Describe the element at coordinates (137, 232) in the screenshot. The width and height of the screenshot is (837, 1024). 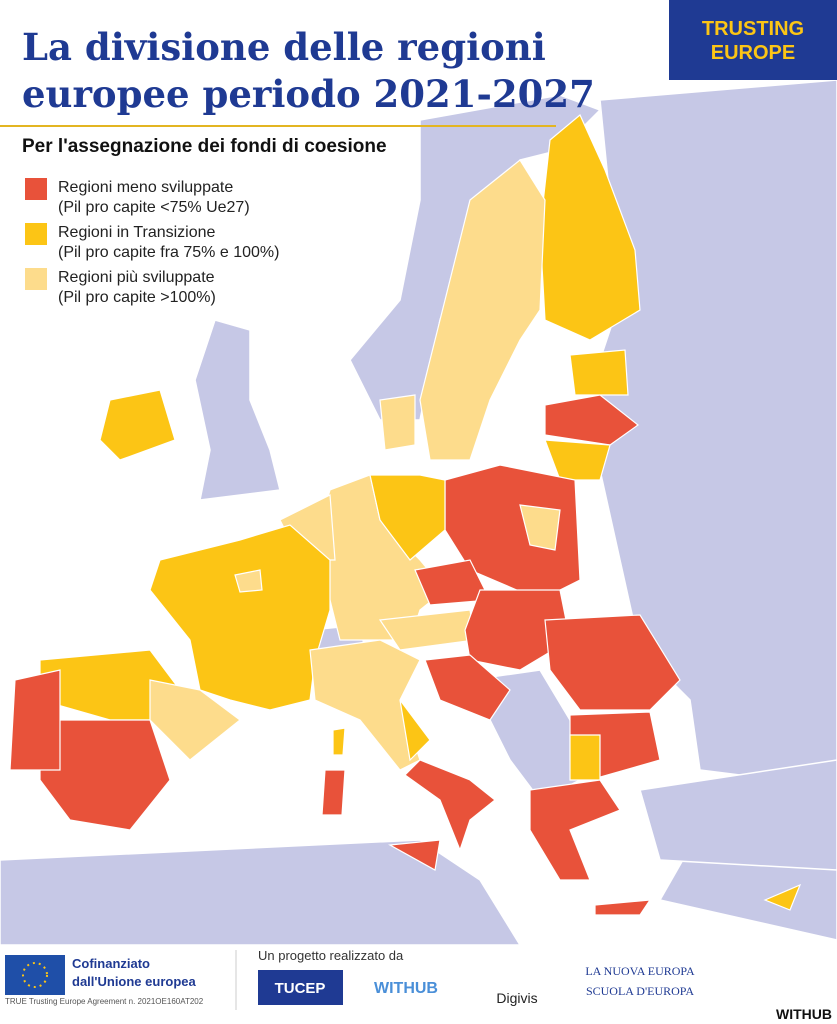
I see `legend-label: Regioni in Transizione` at that location.